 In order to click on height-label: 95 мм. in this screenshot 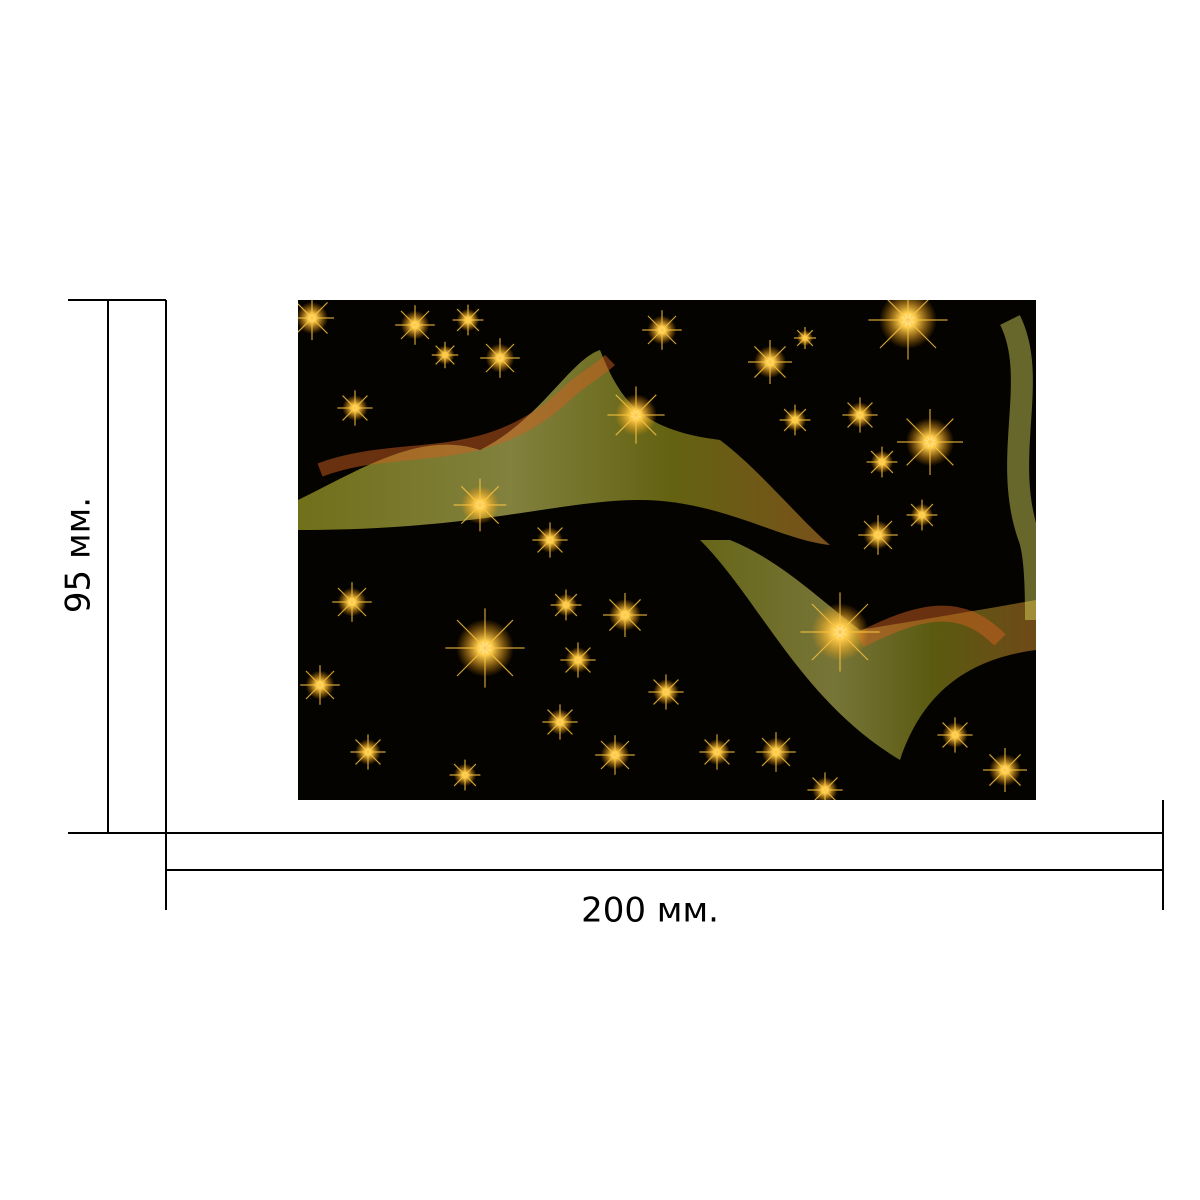, I will do `click(79, 555)`.